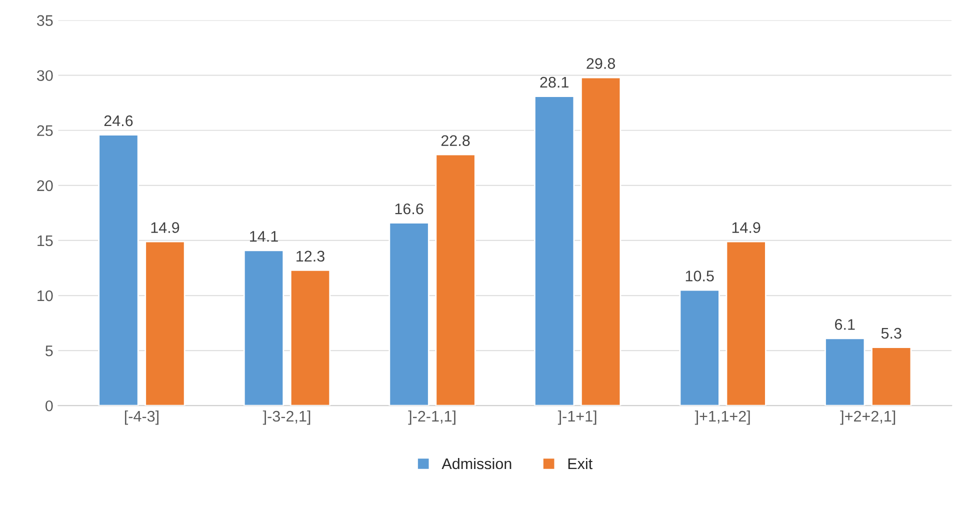 Image resolution: width=971 pixels, height=507 pixels. I want to click on y-tick-label: 30, so click(44, 76).